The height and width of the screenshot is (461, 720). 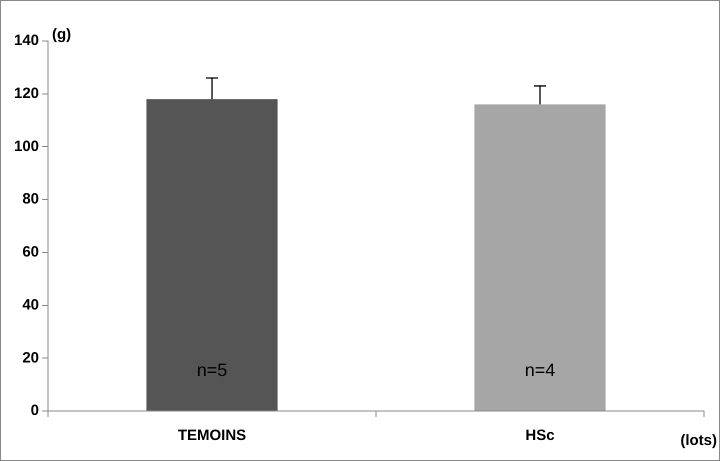 I want to click on annotation: n=4, so click(x=540, y=370).